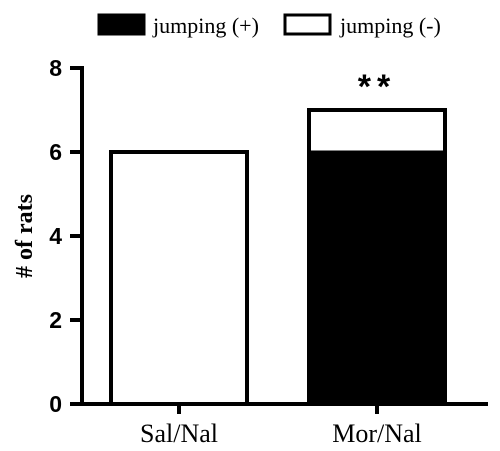 The image size is (500, 451). What do you see at coordinates (55, 236) in the screenshot?
I see `y-tick-label-2: 4` at bounding box center [55, 236].